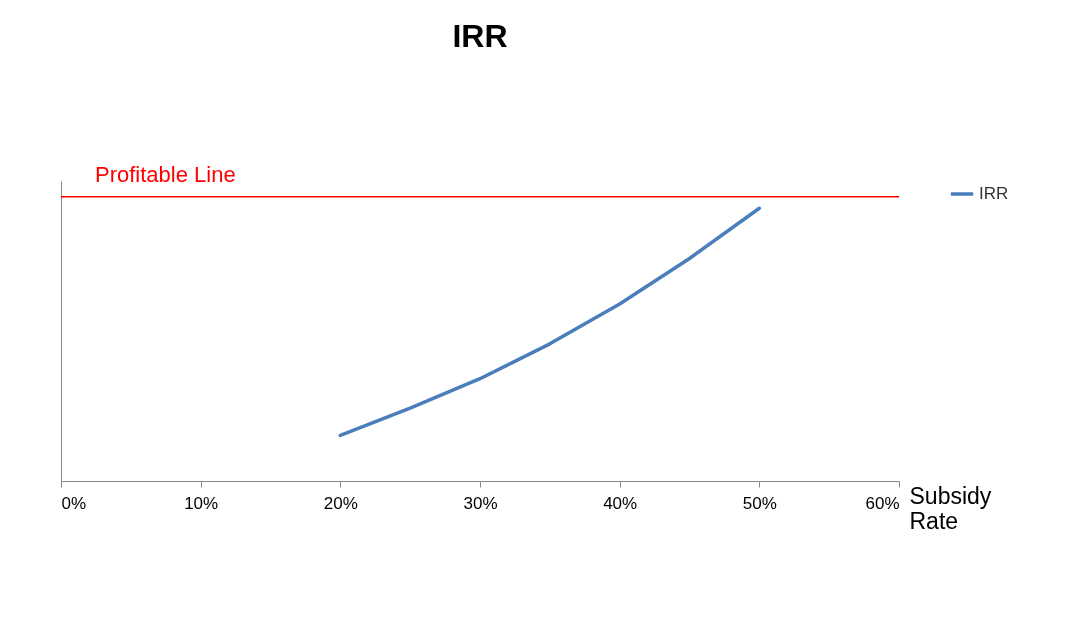  What do you see at coordinates (340, 503) in the screenshot?
I see `x-tick-label: 20%` at bounding box center [340, 503].